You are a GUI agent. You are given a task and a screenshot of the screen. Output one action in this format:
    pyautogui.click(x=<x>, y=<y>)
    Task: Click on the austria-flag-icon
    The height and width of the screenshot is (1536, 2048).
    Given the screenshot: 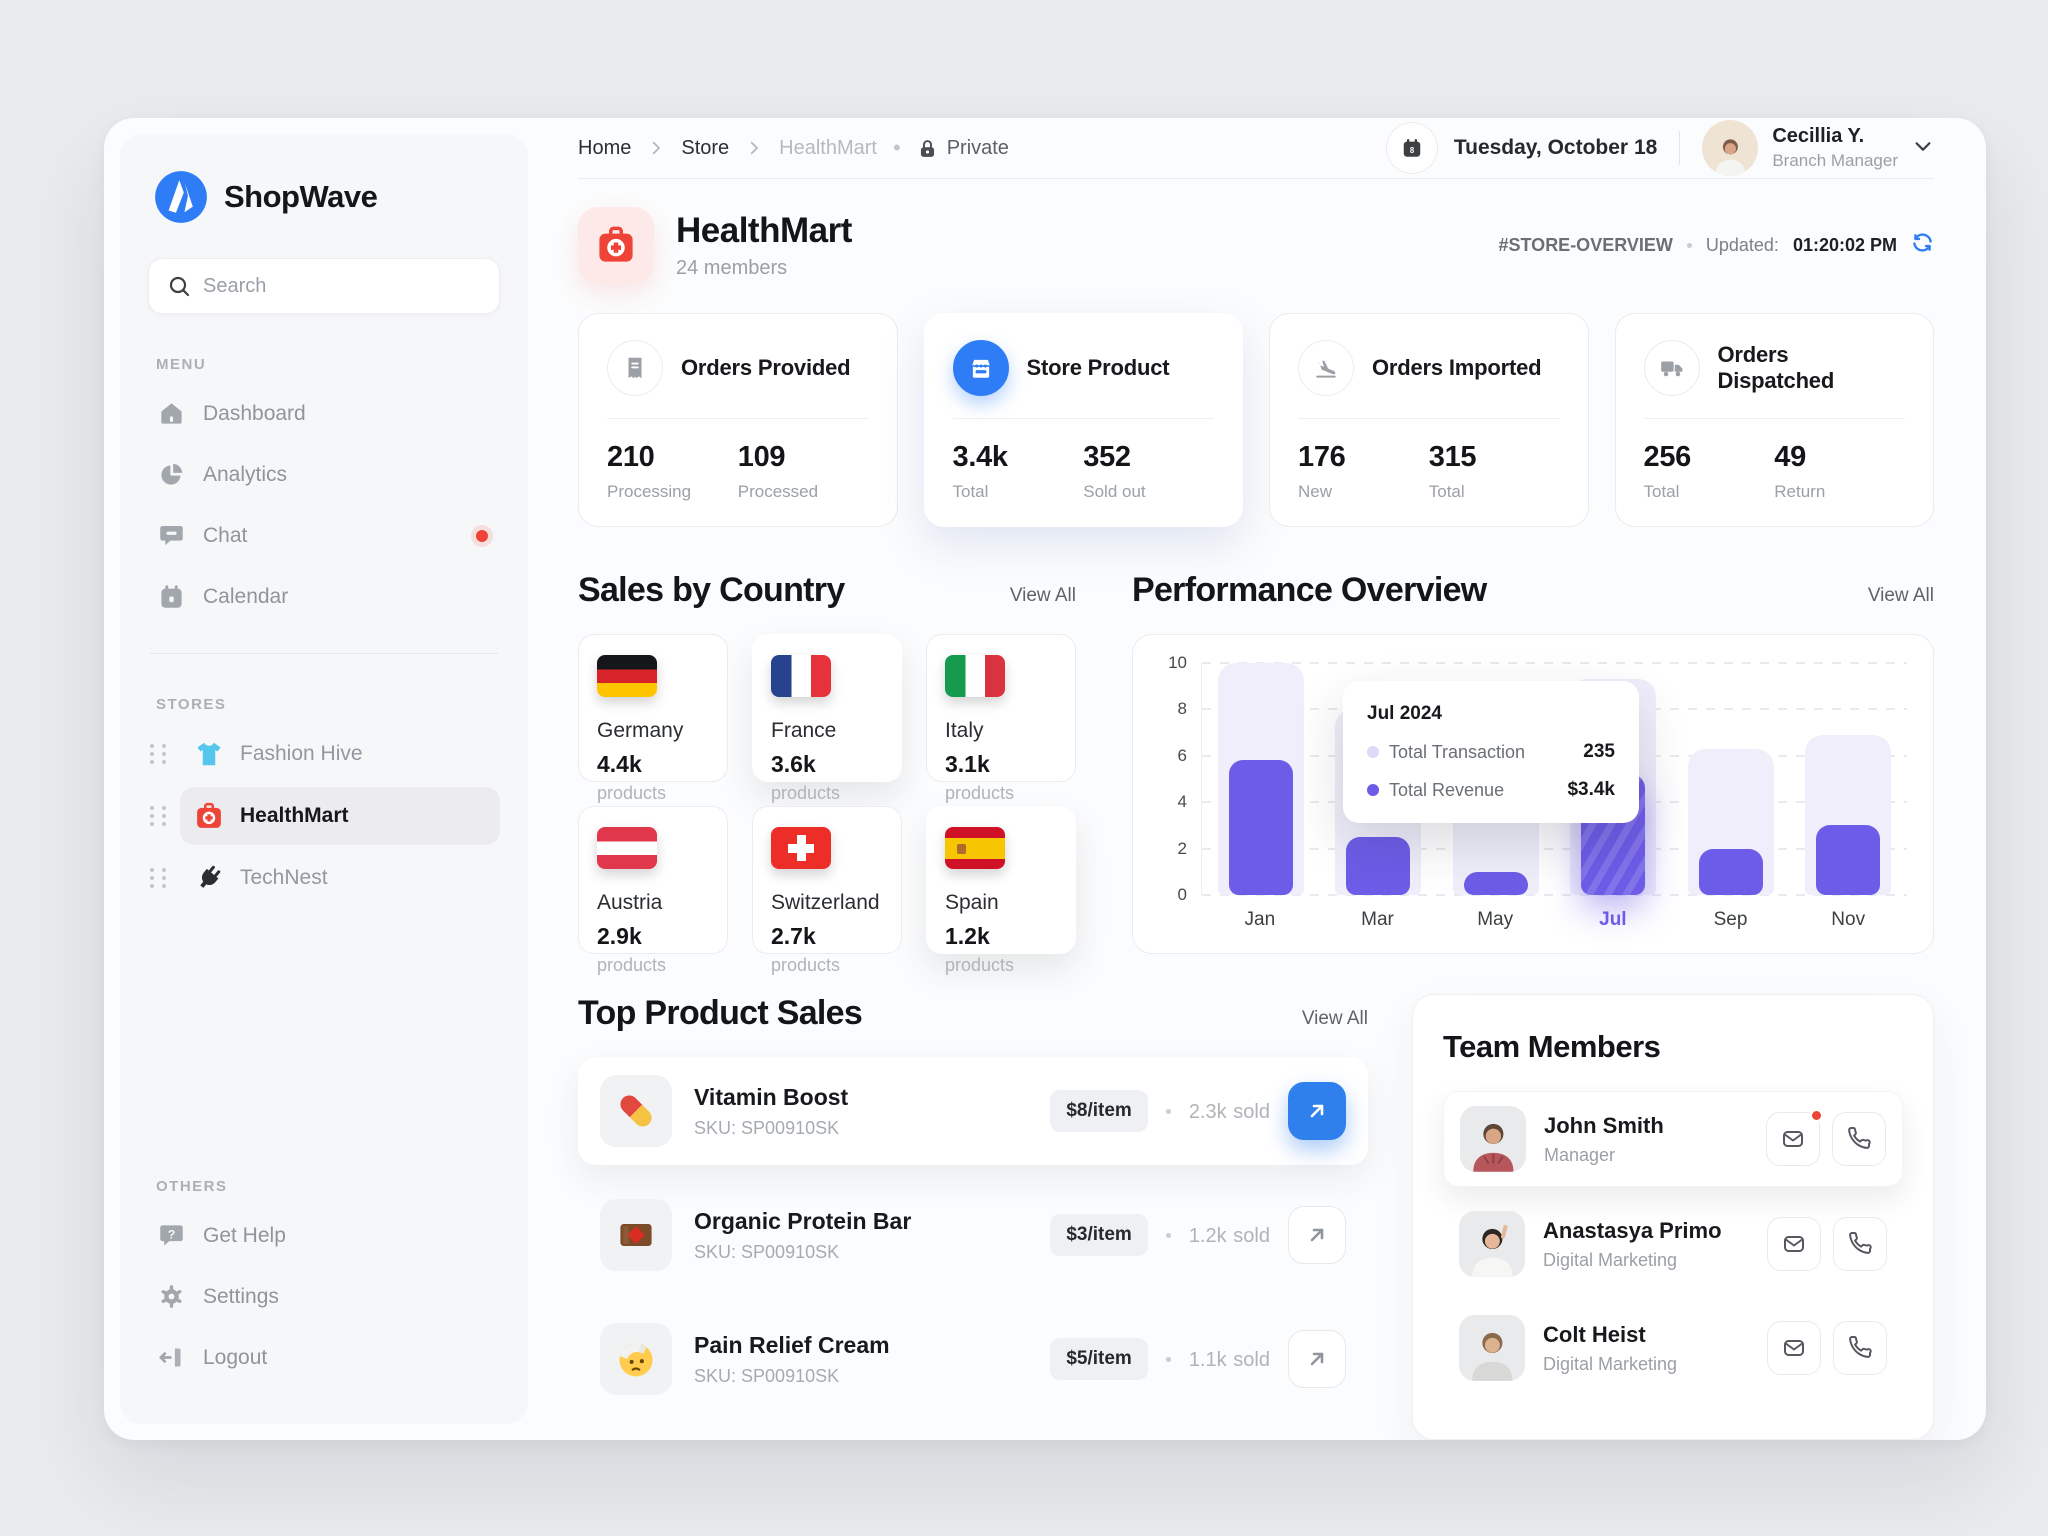 What is the action you would take?
    pyautogui.click(x=627, y=848)
    